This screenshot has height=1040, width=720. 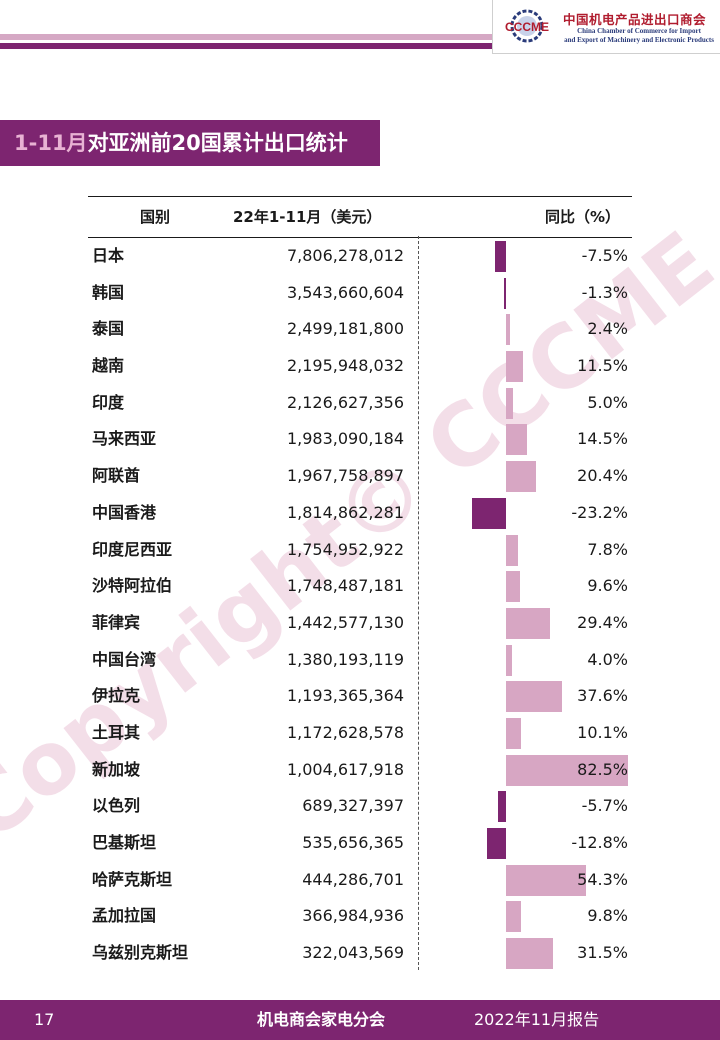 What do you see at coordinates (360, 476) in the screenshot?
I see `table-row: 阿联酋 1,967,758,897 20.4%` at bounding box center [360, 476].